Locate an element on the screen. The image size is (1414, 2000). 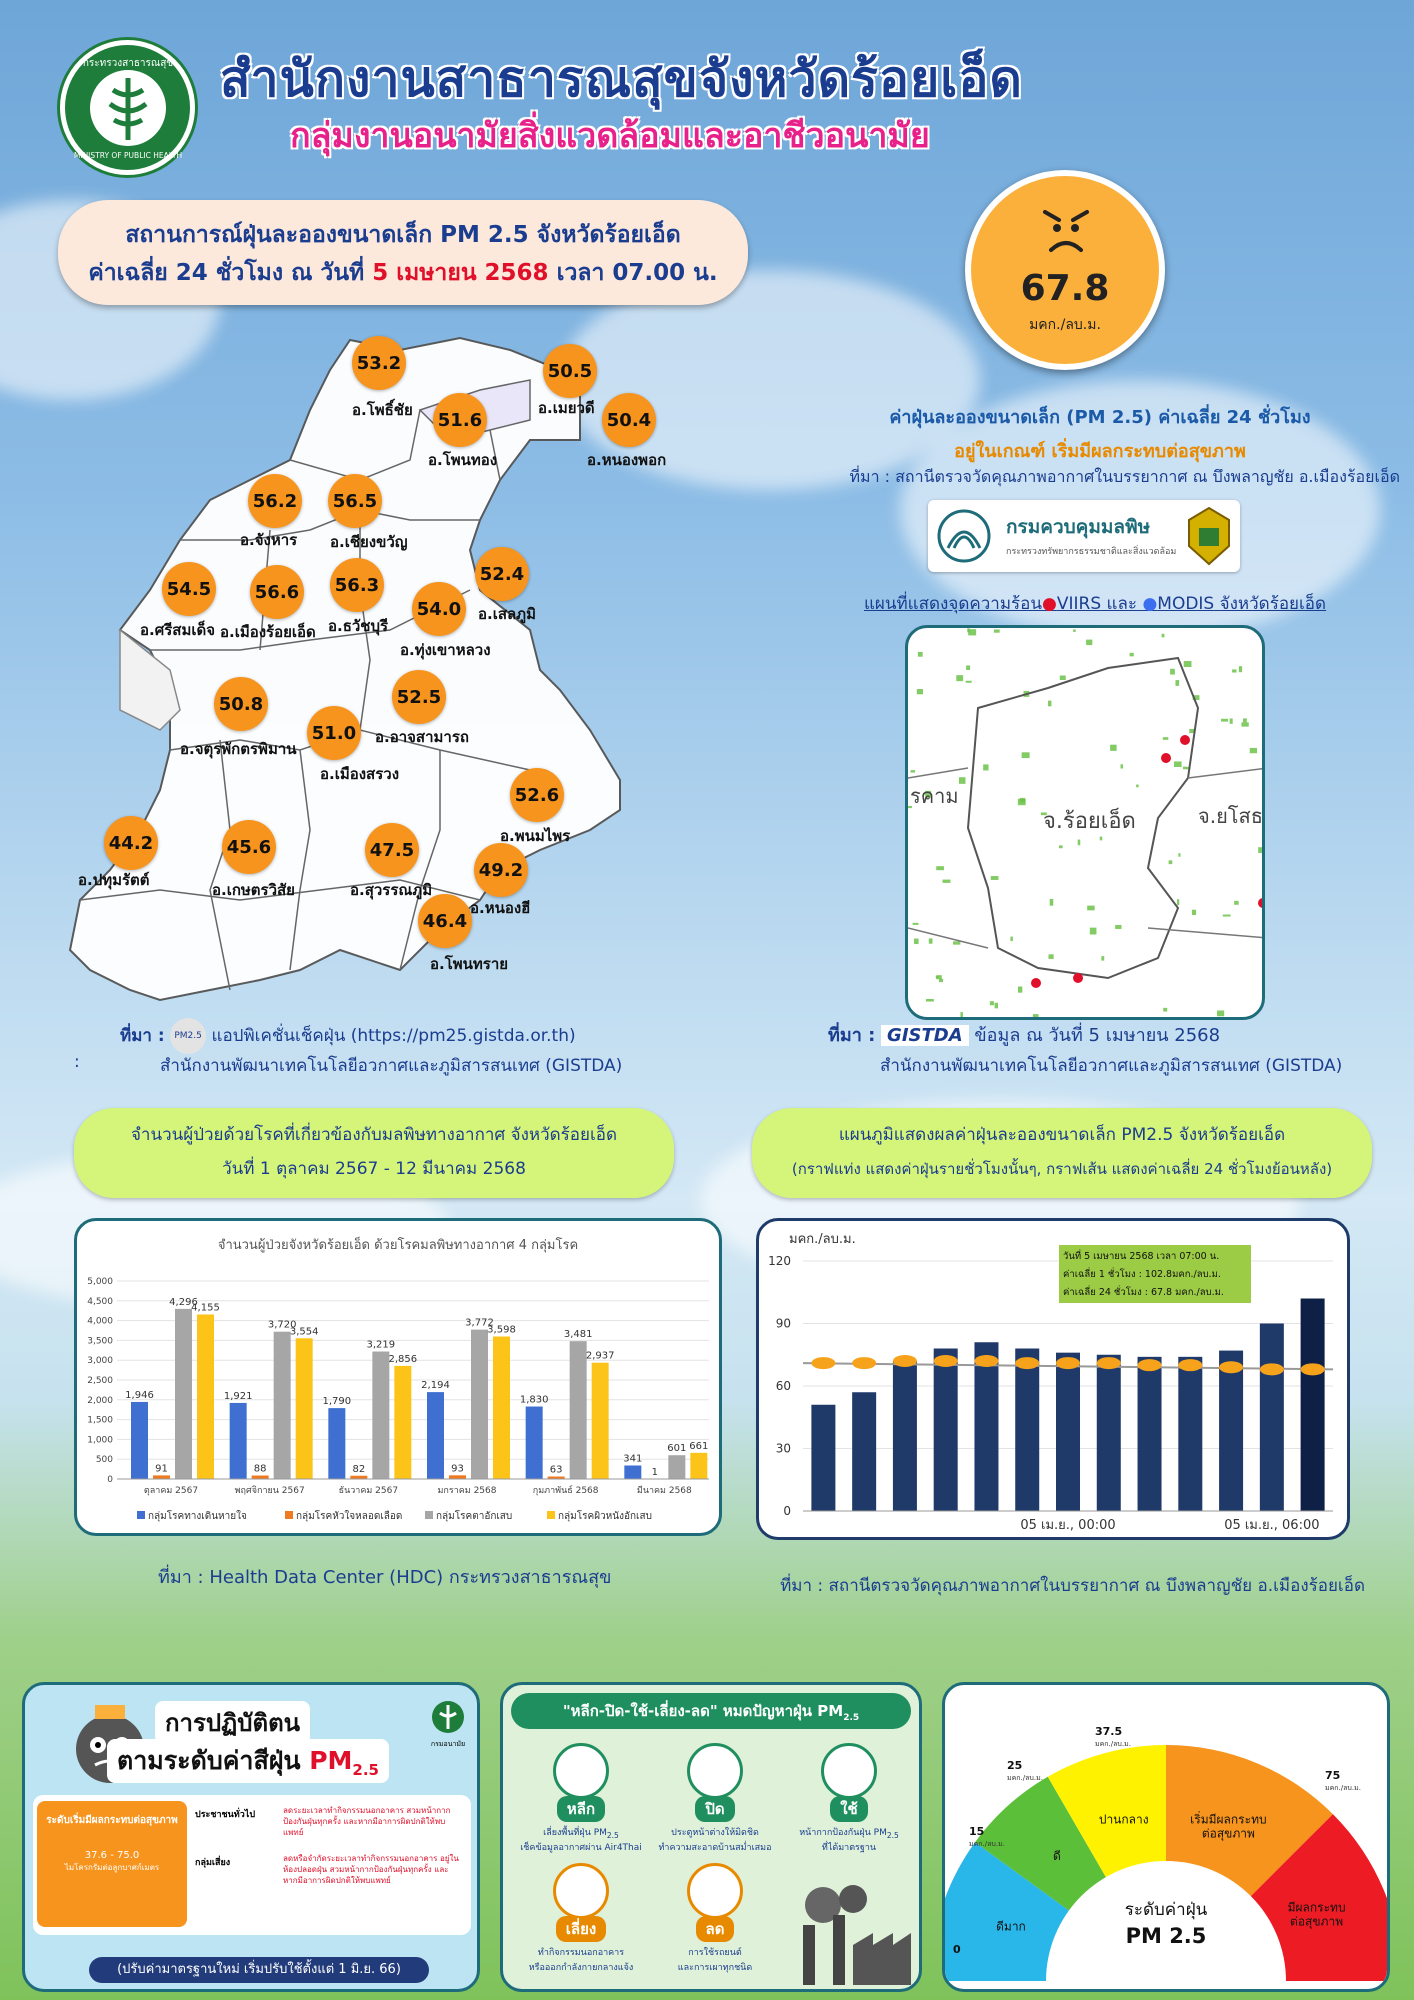
pcd-logo-text: กรมควบคุมมลพิษ is located at coordinates (1078, 527).